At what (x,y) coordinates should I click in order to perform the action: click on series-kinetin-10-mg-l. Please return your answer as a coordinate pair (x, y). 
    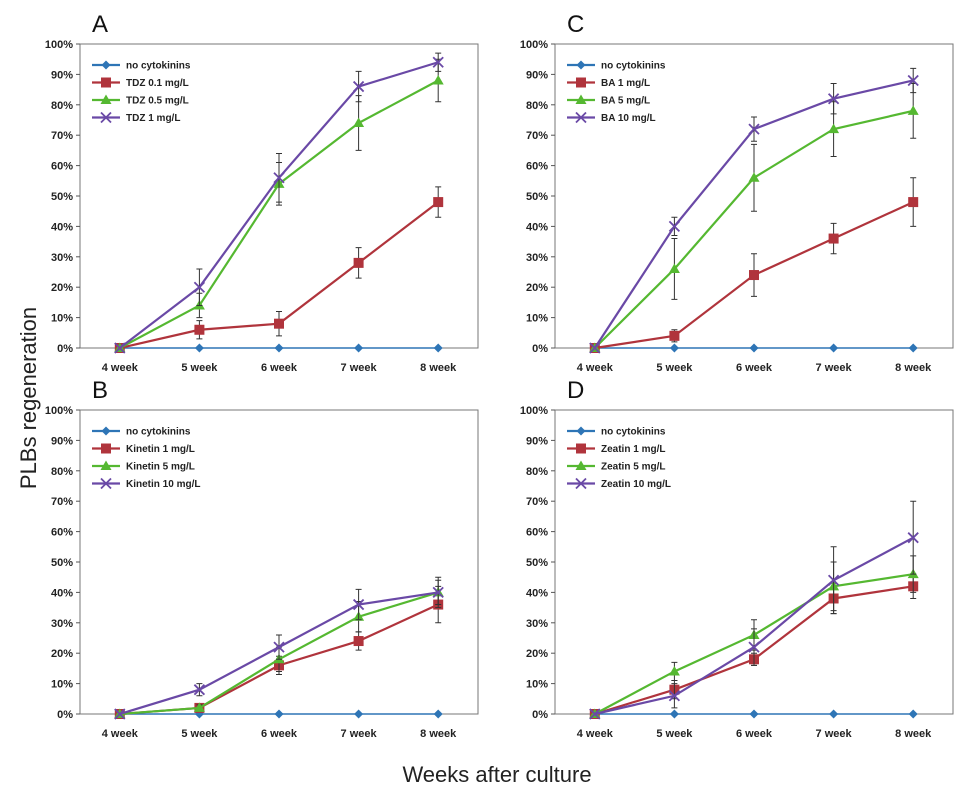
    Looking at the image, I should click on (279, 649).